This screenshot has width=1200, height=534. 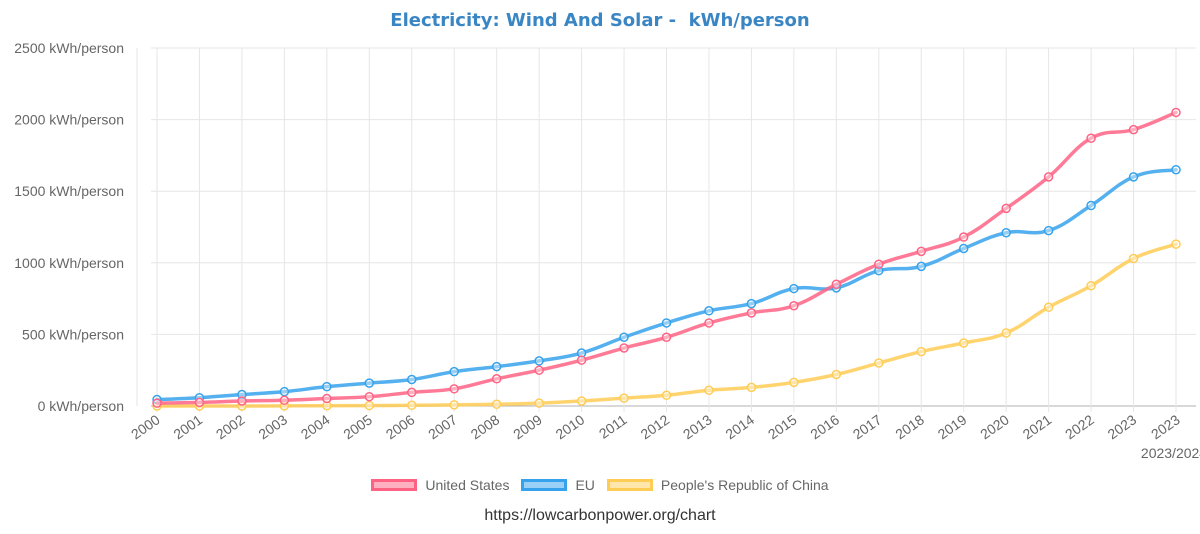 I want to click on y-tick-label: 2000 kWh/person, so click(x=69, y=120).